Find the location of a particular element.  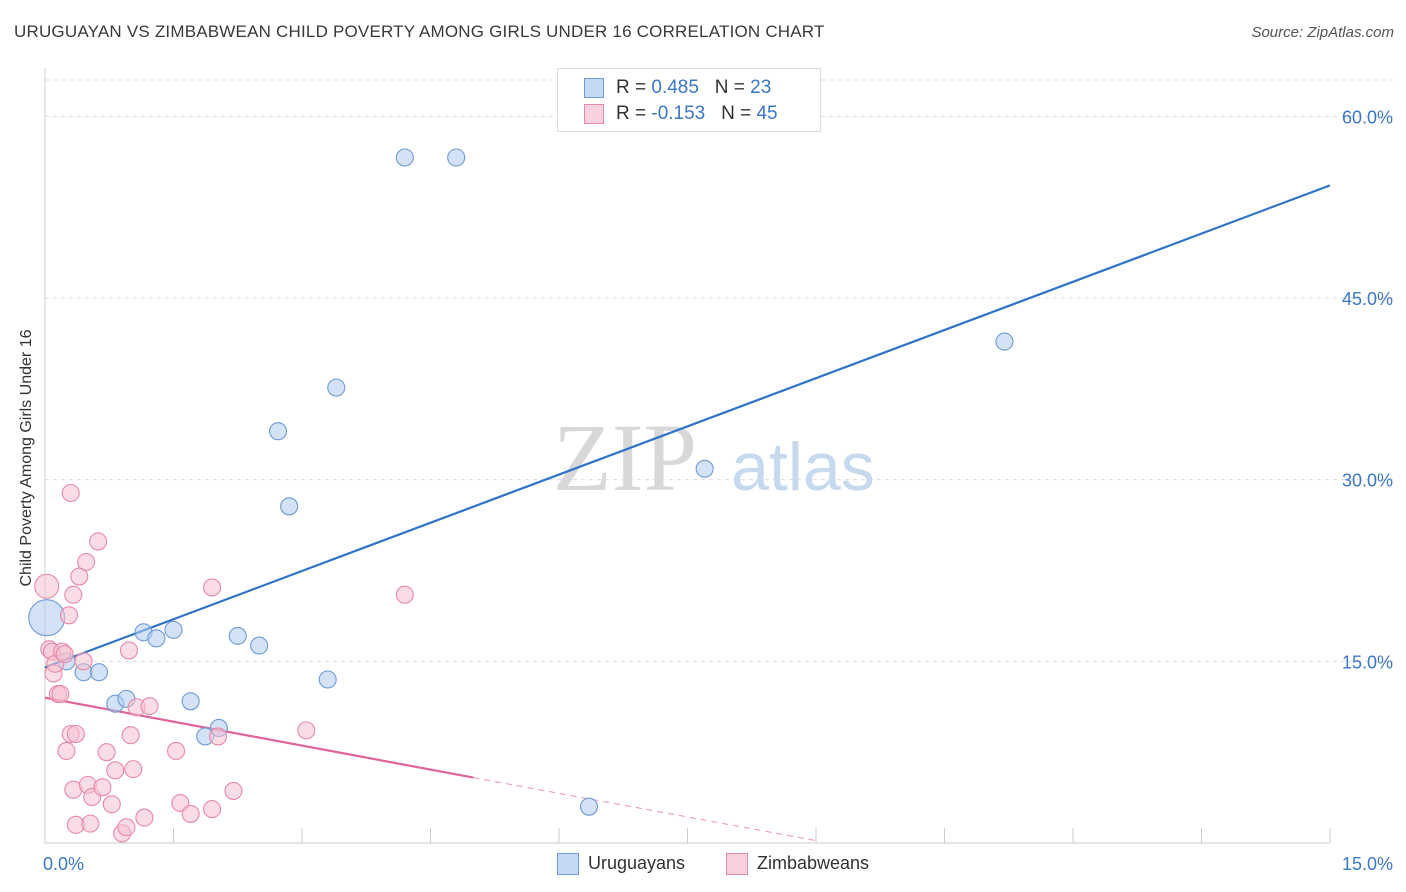

legend-text-uruguayans: R = 0.485 N = 23 is located at coordinates (694, 87).